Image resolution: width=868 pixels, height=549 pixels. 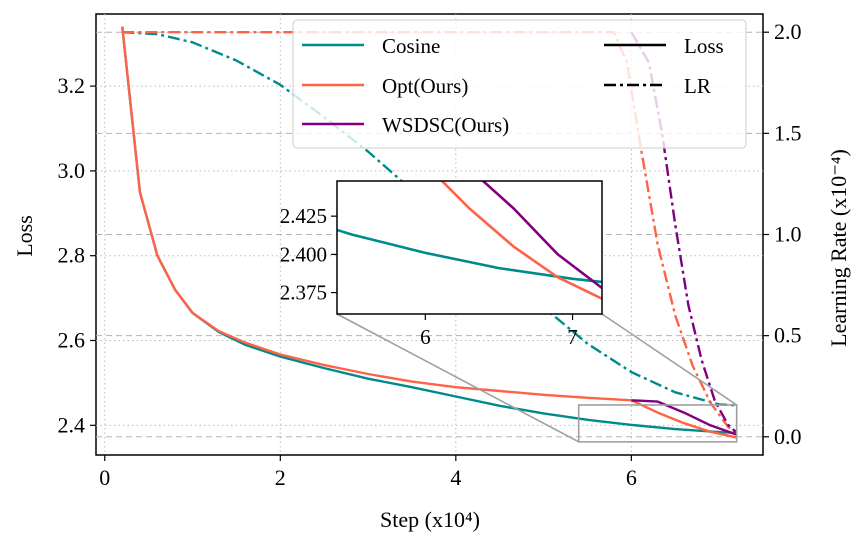 What do you see at coordinates (838, 248) in the screenshot?
I see `y-axis-right-label: Learning Rate (x10⁻⁴)` at bounding box center [838, 248].